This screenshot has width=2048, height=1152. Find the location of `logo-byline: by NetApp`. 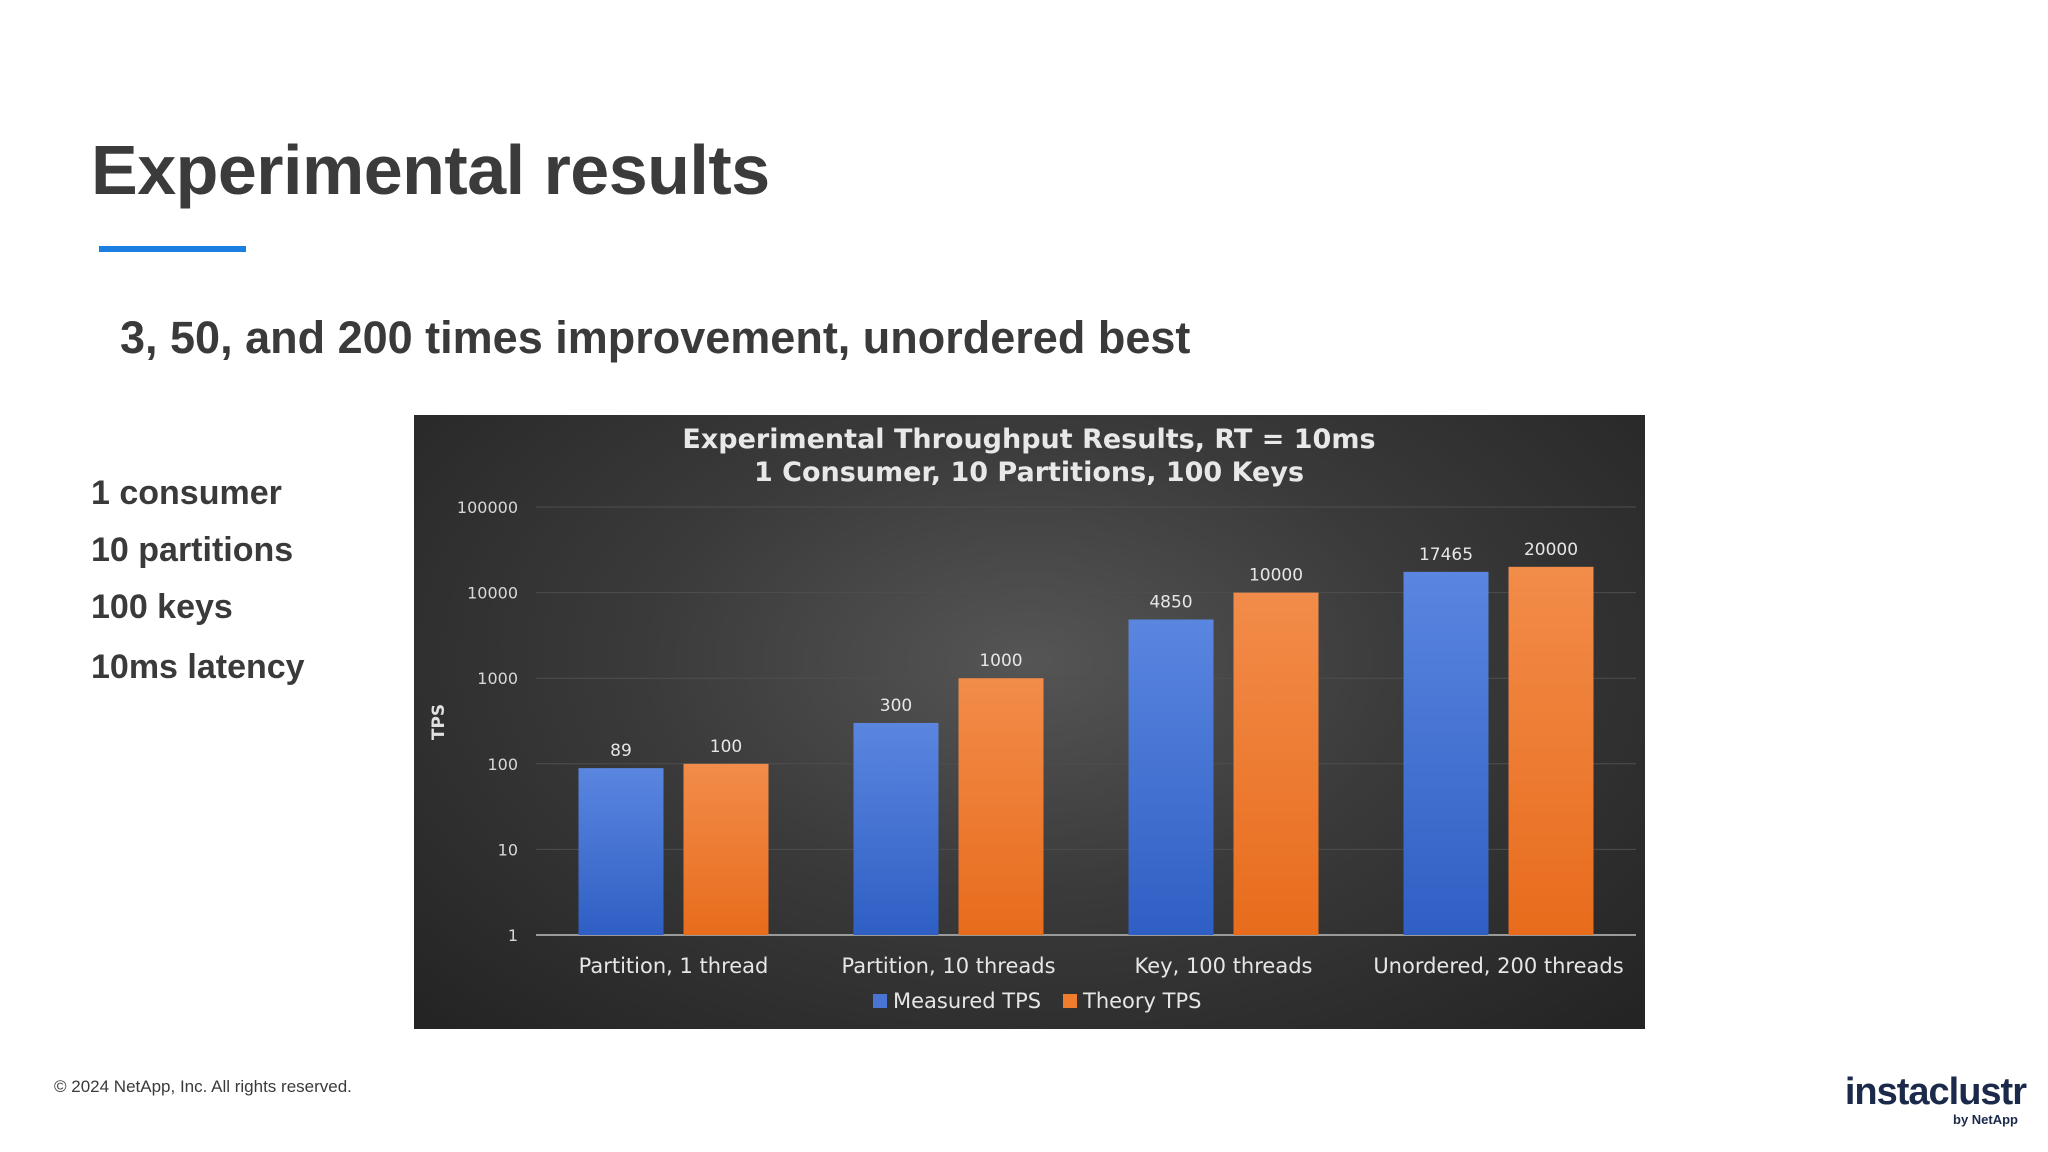

logo-byline: by NetApp is located at coordinates (1985, 1119).